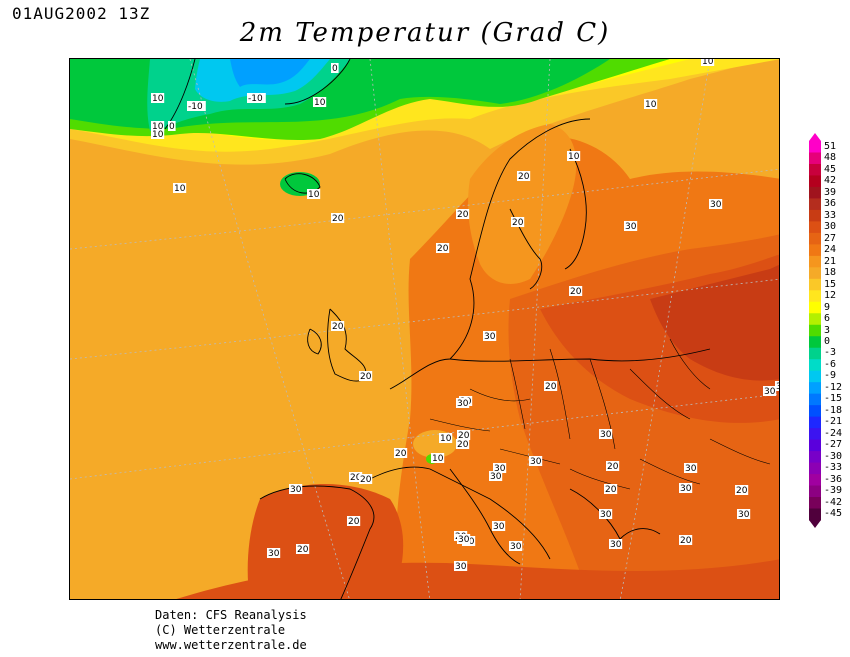  I want to click on legend-label: 9, so click(827, 307).